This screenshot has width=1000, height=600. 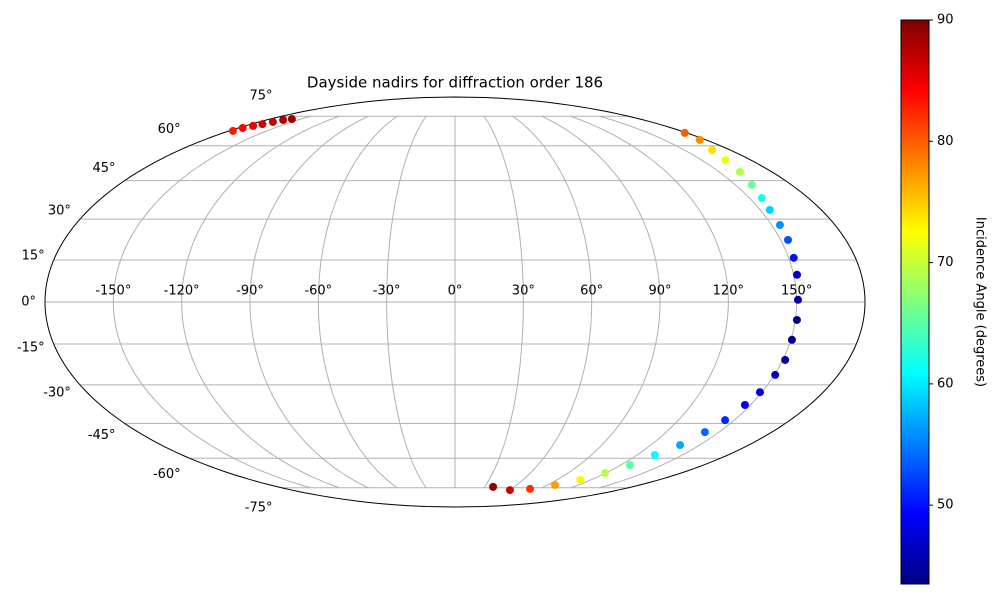 I want to click on x-tick-label: 60°, so click(x=591, y=291).